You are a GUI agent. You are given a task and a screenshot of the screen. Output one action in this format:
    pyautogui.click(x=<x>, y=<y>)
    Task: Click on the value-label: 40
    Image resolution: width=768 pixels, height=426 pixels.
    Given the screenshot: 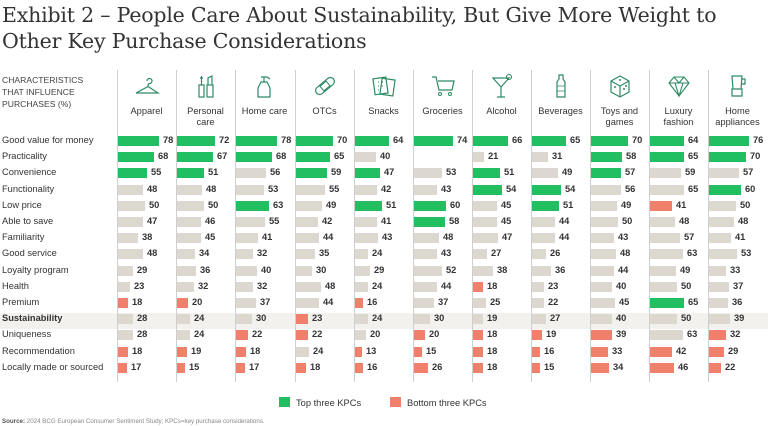 What is the action you would take?
    pyautogui.click(x=621, y=318)
    